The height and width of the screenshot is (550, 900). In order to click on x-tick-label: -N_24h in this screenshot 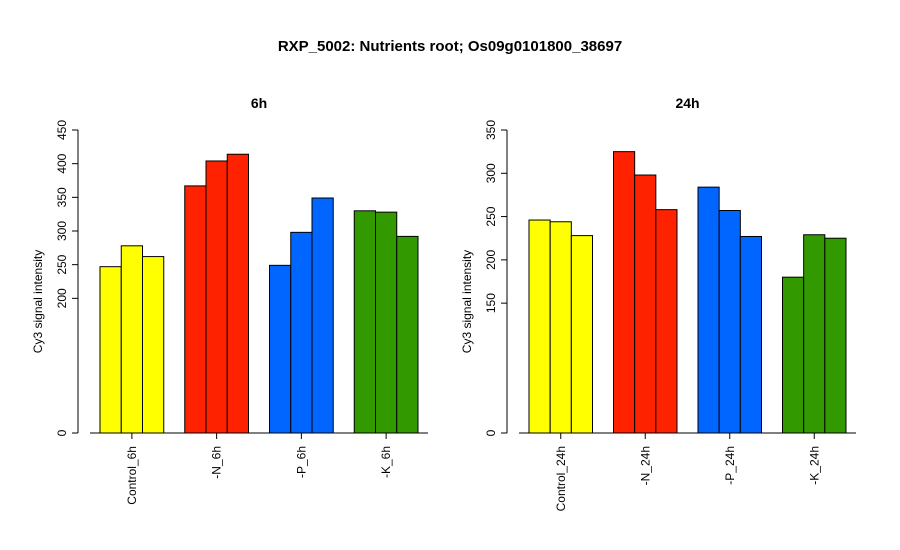, I will do `click(645, 465)`.